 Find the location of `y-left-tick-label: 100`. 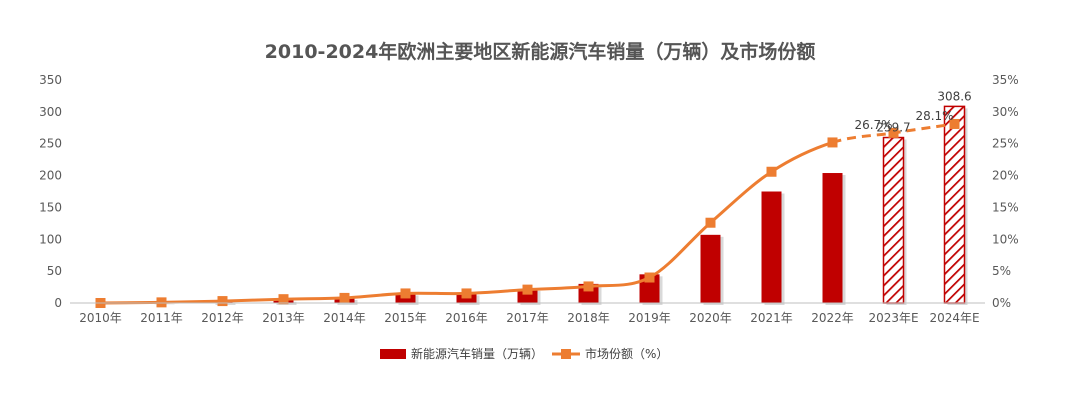

y-left-tick-label: 100 is located at coordinates (50, 239).